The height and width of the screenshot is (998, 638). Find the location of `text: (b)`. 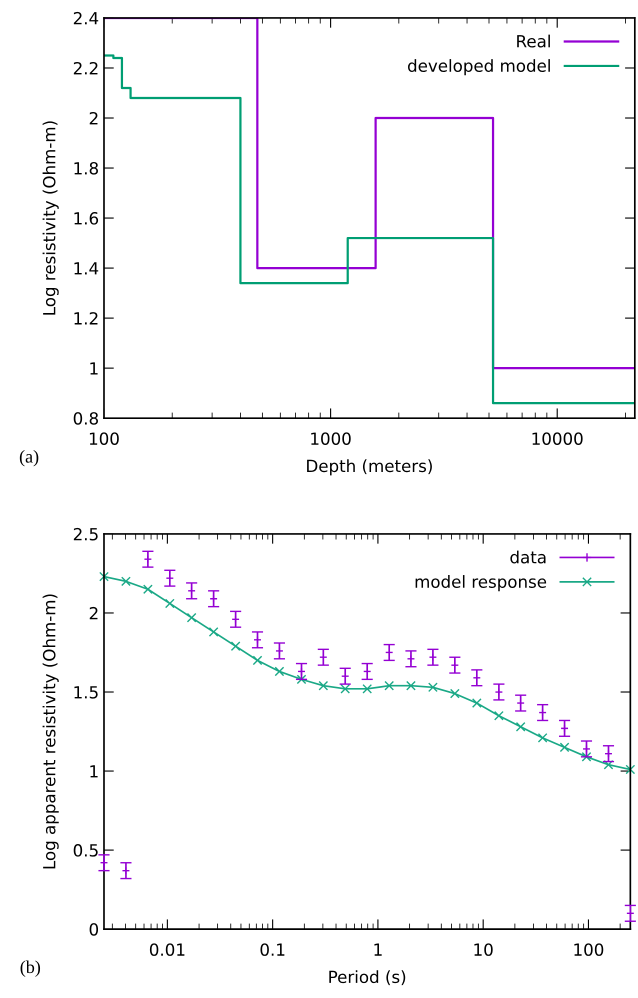

text: (b) is located at coordinates (30, 968).